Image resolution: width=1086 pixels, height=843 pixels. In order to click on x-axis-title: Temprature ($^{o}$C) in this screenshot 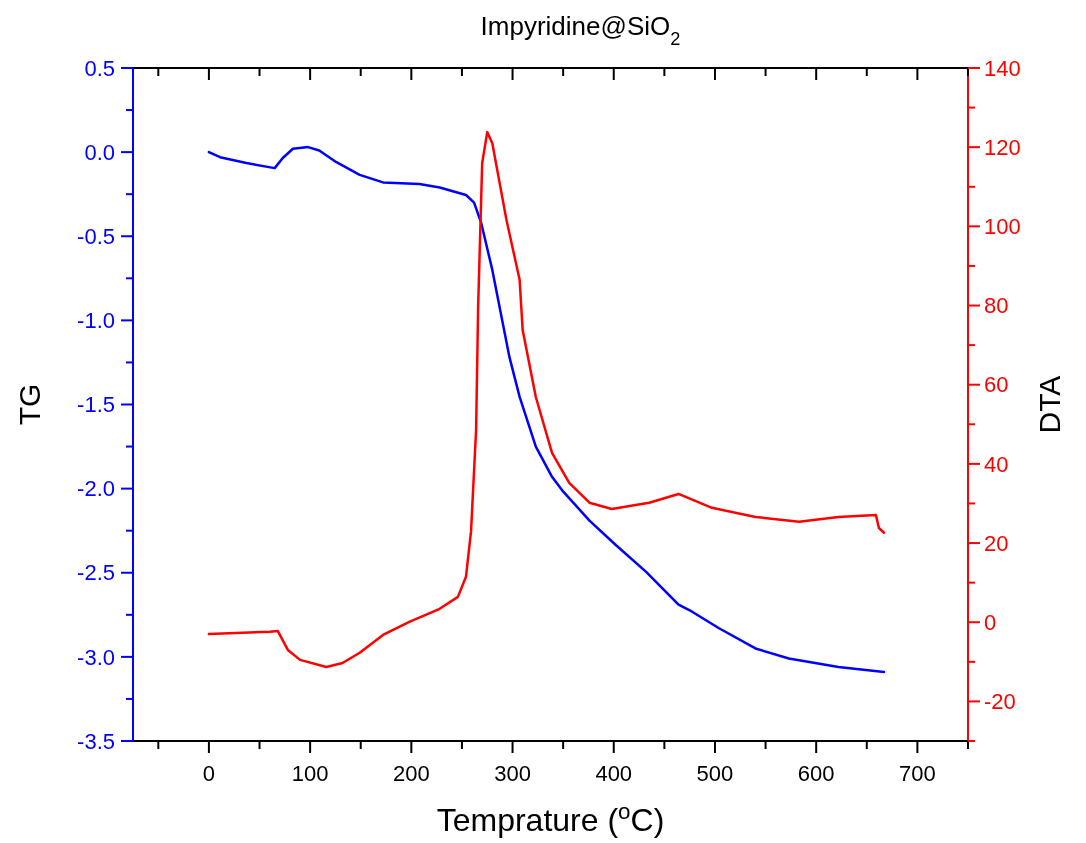, I will do `click(550, 818)`.